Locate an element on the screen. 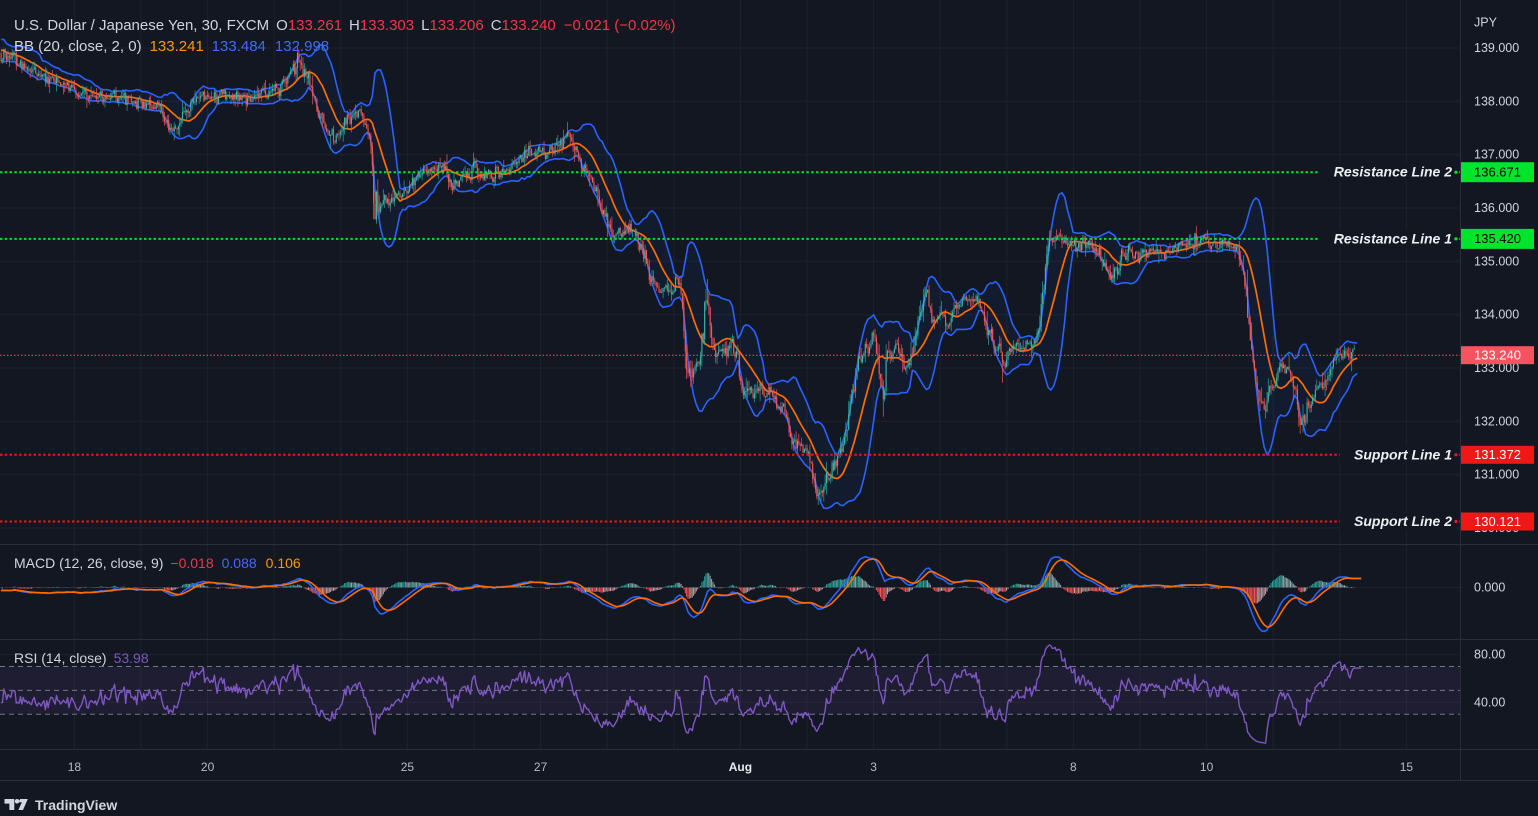  svg-text: 131.000 is located at coordinates (1496, 475).